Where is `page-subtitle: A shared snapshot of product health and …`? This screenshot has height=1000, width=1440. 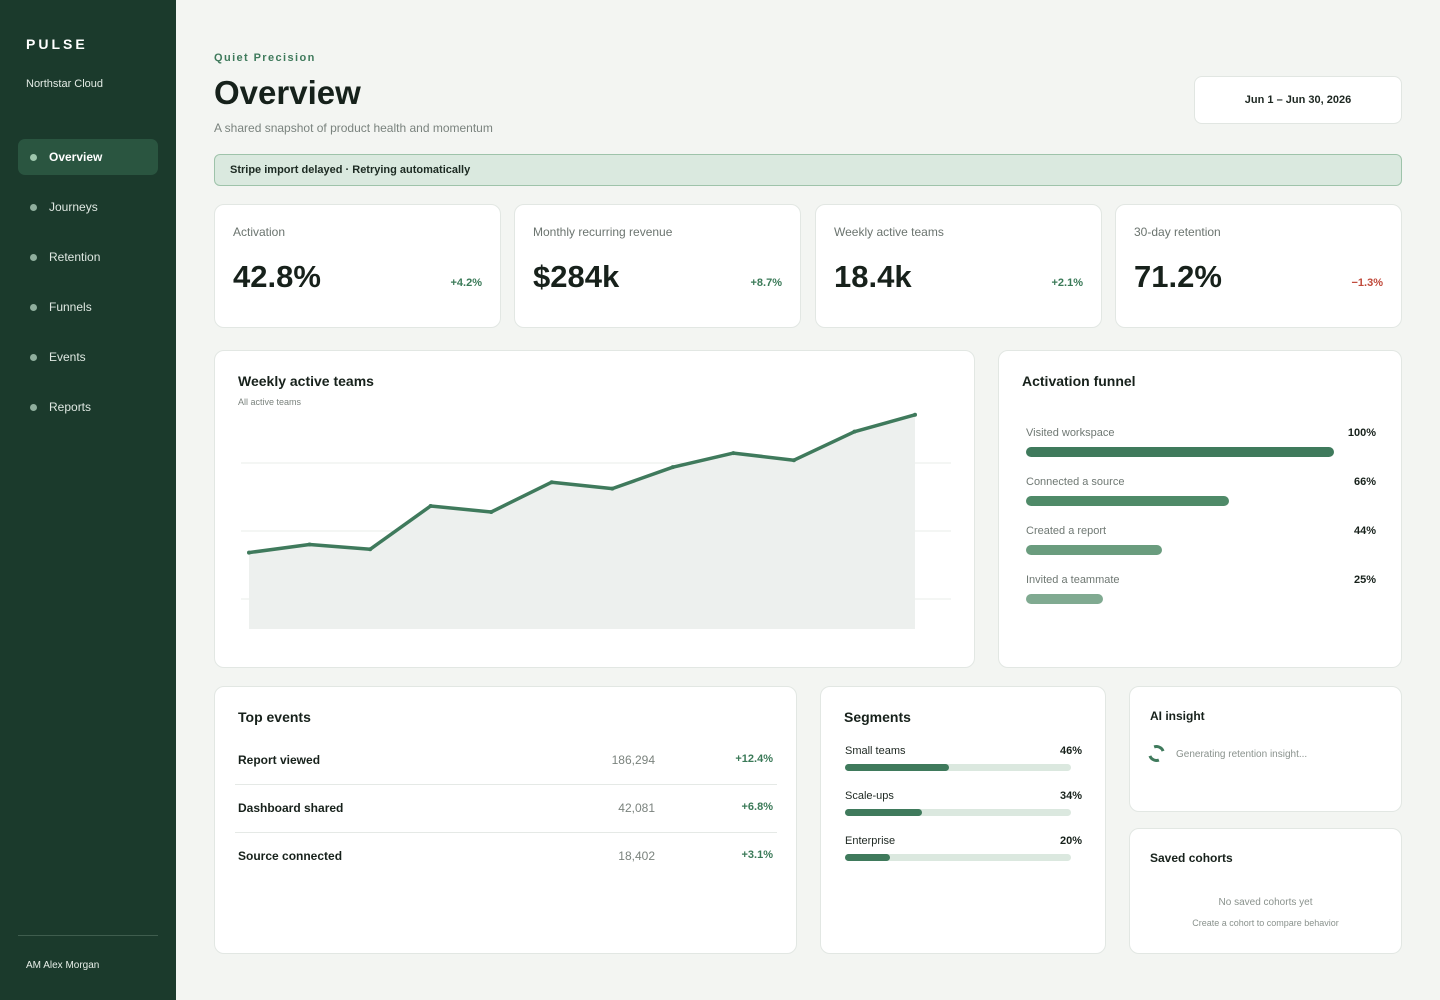 page-subtitle: A shared snapshot of product health and … is located at coordinates (353, 128).